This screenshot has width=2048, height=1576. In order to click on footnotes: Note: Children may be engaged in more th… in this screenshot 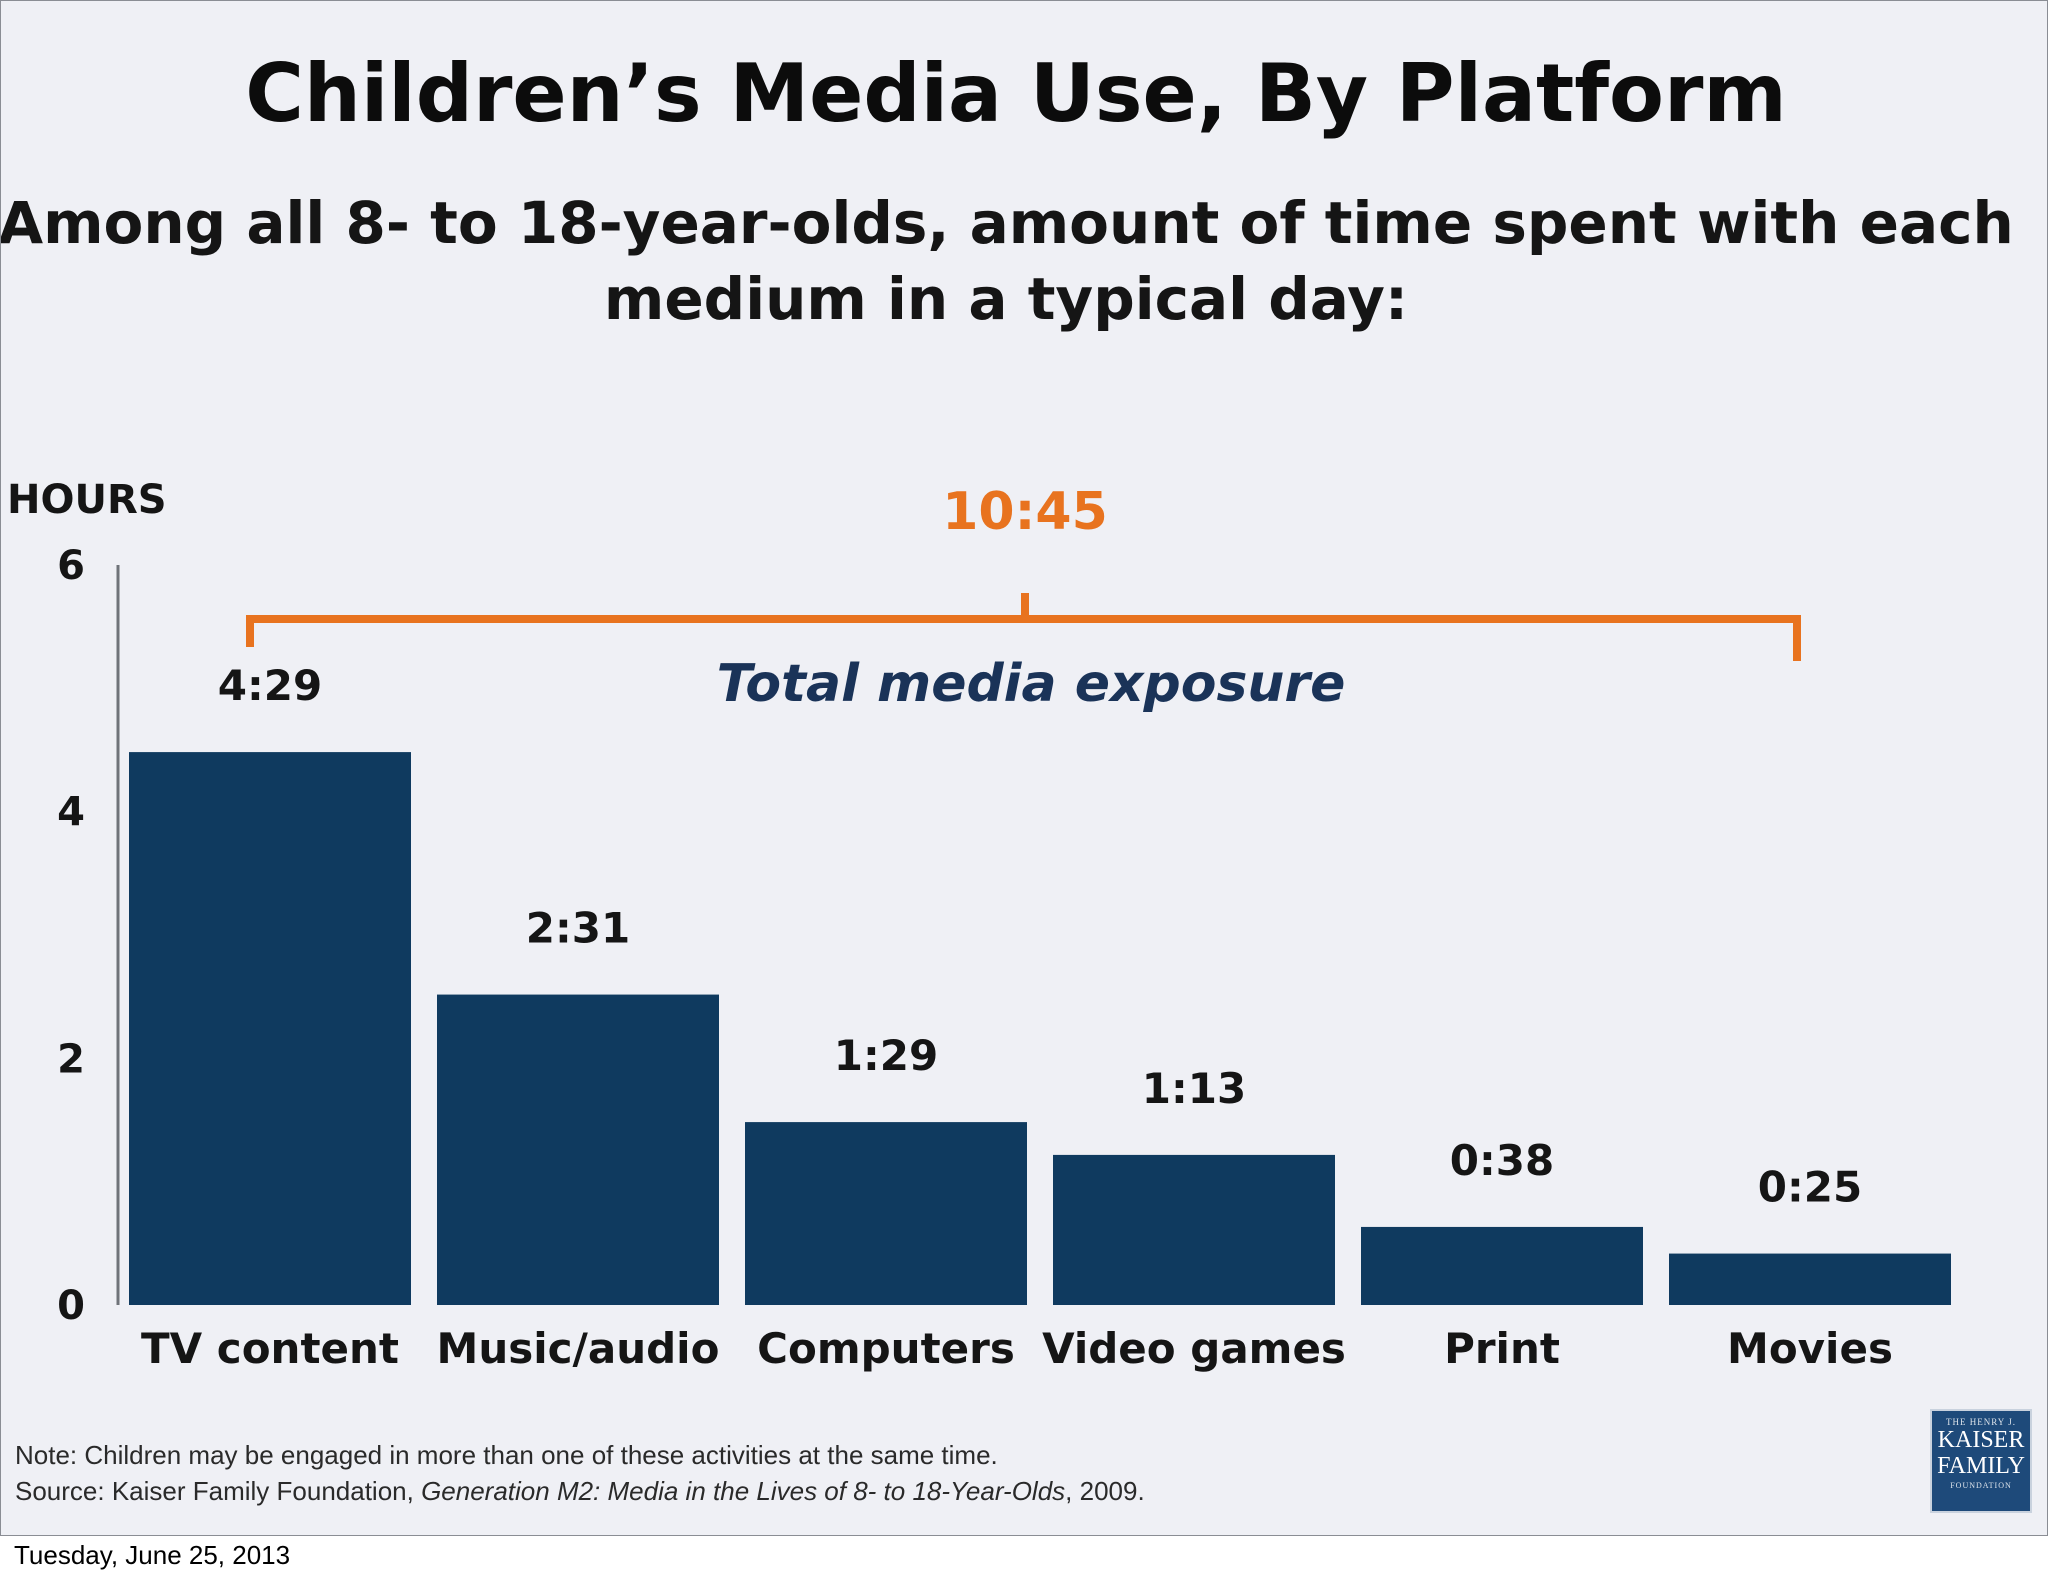, I will do `click(580, 1473)`.